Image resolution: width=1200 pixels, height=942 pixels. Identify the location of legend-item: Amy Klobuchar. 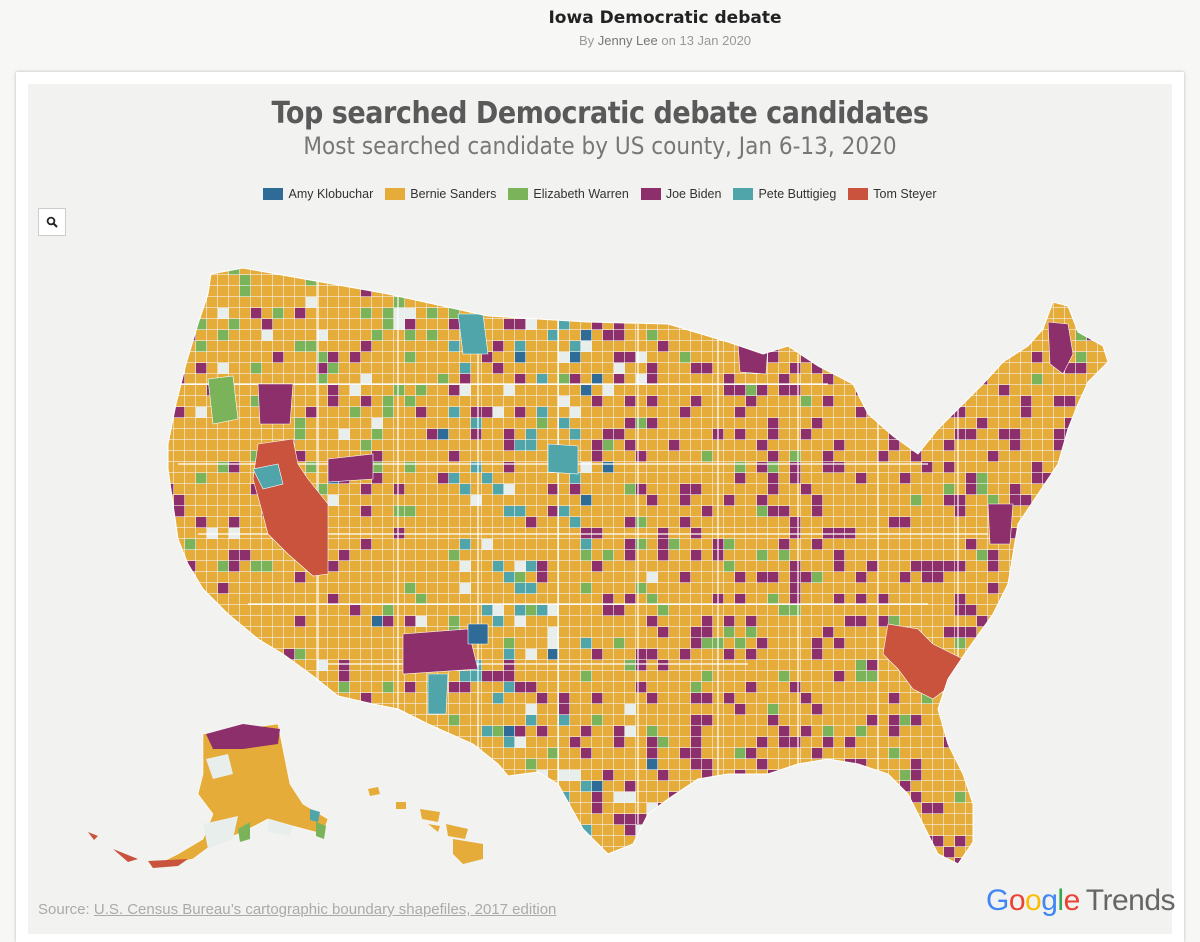
(318, 194).